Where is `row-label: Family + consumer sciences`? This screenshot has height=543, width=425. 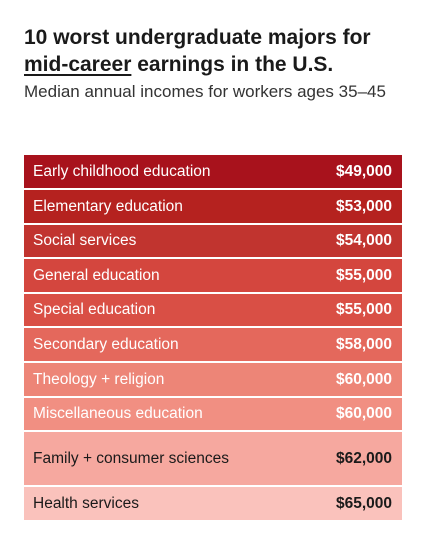
row-label: Family + consumer sciences is located at coordinates (131, 458).